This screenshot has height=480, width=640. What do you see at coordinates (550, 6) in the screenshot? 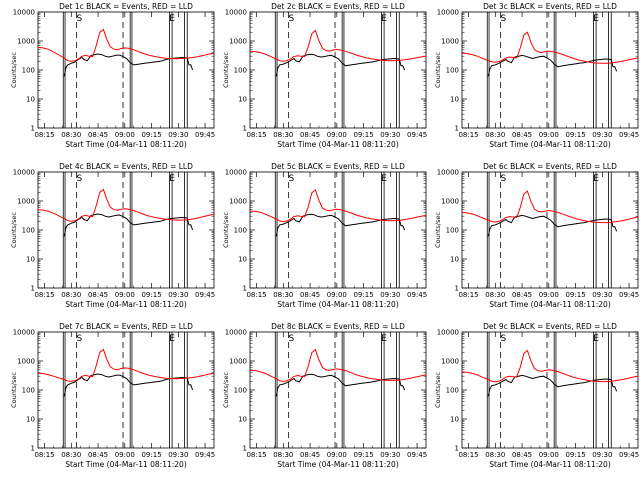
I see `panel-title: Det 3c BLACK = Events, RED = LLD` at bounding box center [550, 6].